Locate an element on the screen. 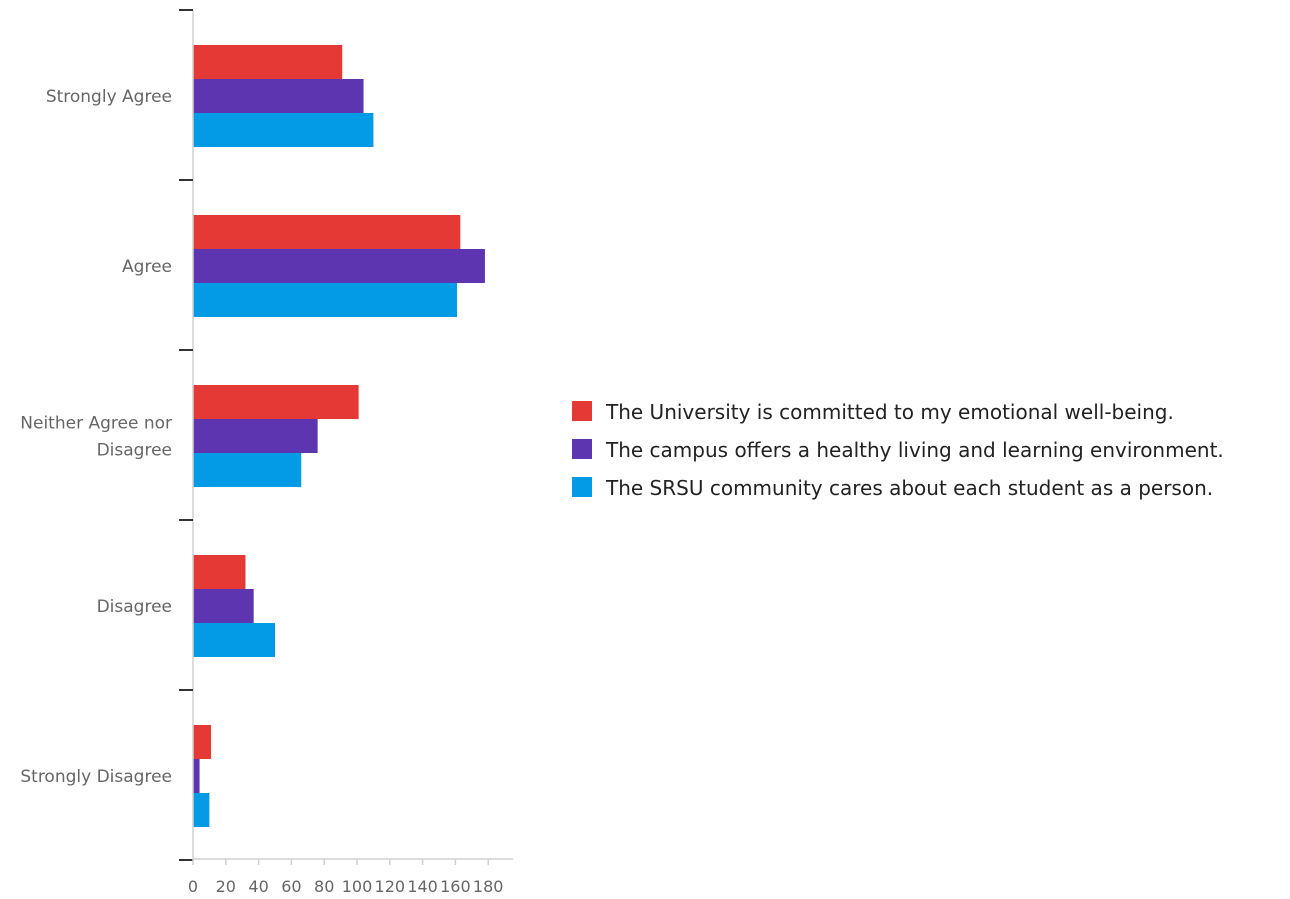 This screenshot has width=1290, height=899. y-axis-ticks is located at coordinates (186, 435).